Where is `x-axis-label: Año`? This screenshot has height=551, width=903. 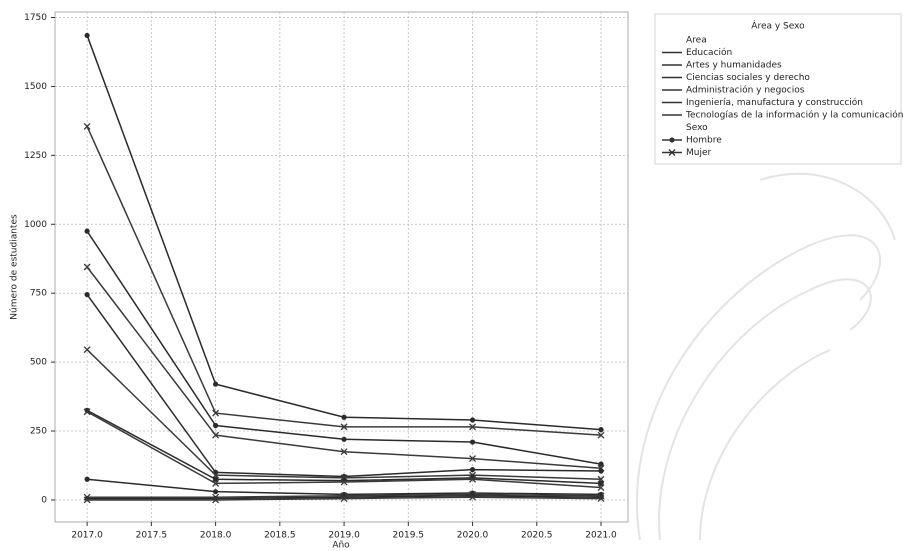
x-axis-label: Año is located at coordinates (341, 546).